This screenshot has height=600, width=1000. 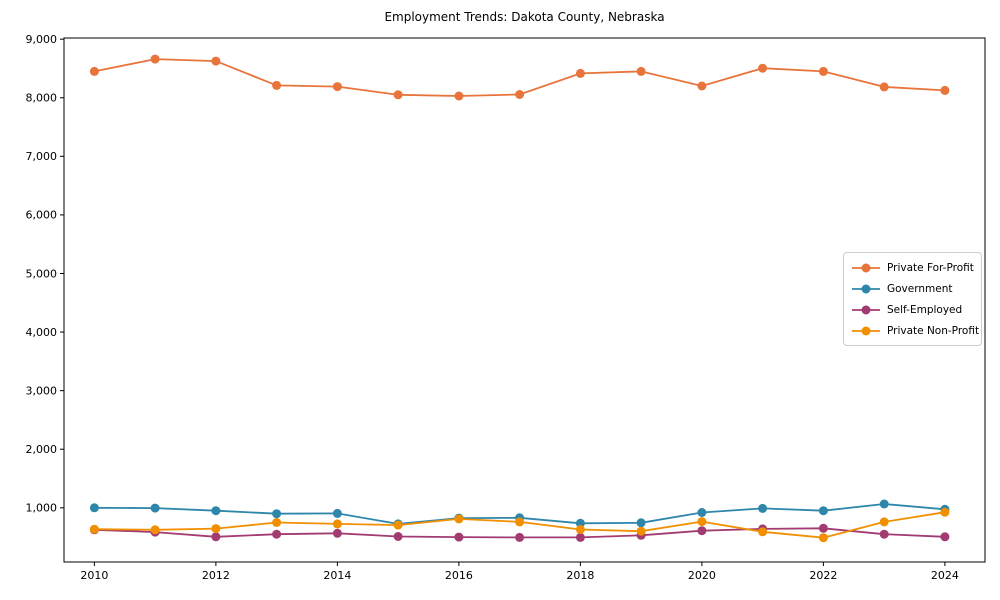 I want to click on svg-text: 1,000, so click(x=42, y=508).